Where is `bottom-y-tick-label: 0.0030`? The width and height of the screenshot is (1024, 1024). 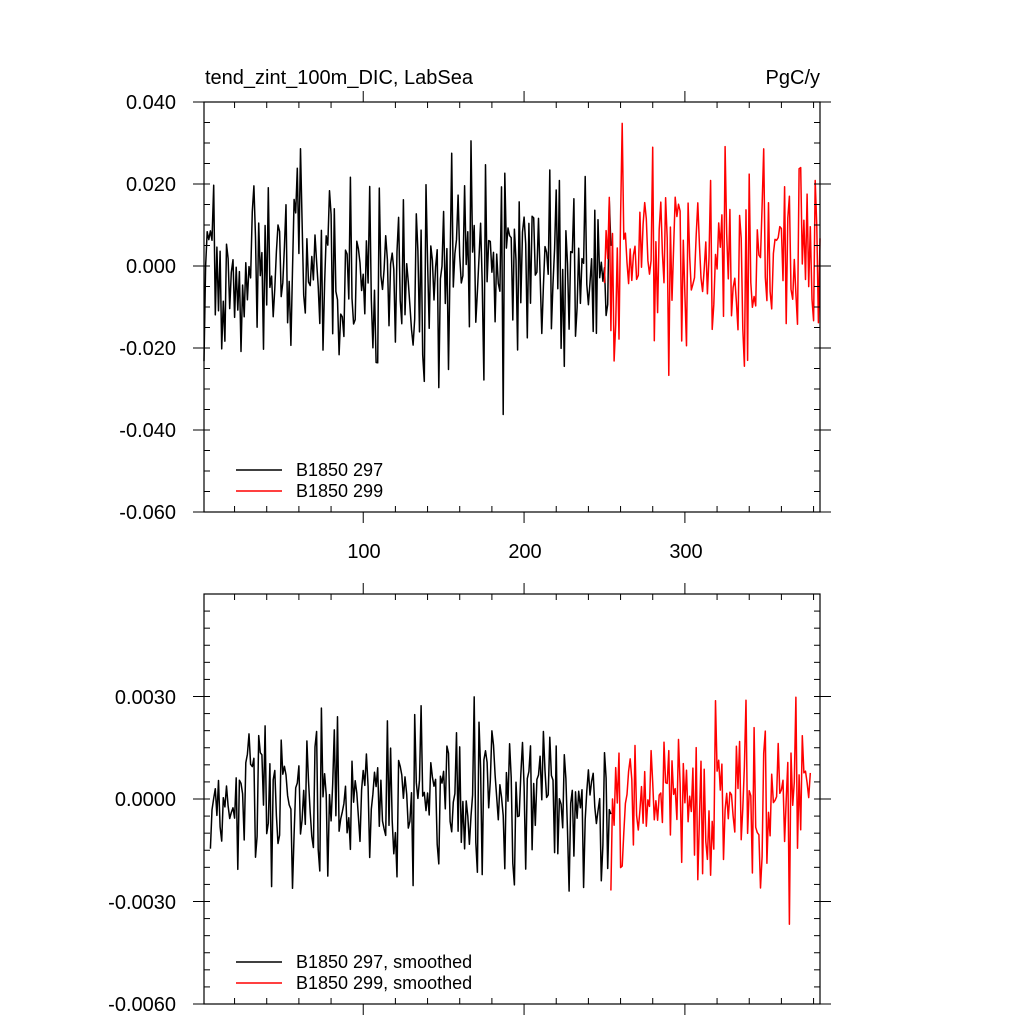
bottom-y-tick-label: 0.0030 is located at coordinates (145, 698).